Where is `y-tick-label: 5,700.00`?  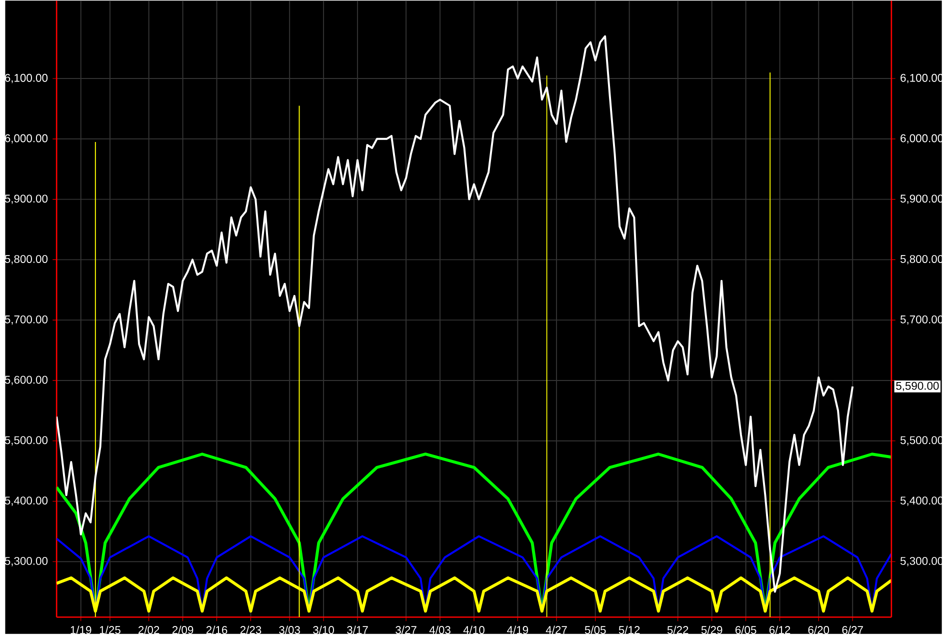 y-tick-label: 5,700.00 is located at coordinates (26, 320).